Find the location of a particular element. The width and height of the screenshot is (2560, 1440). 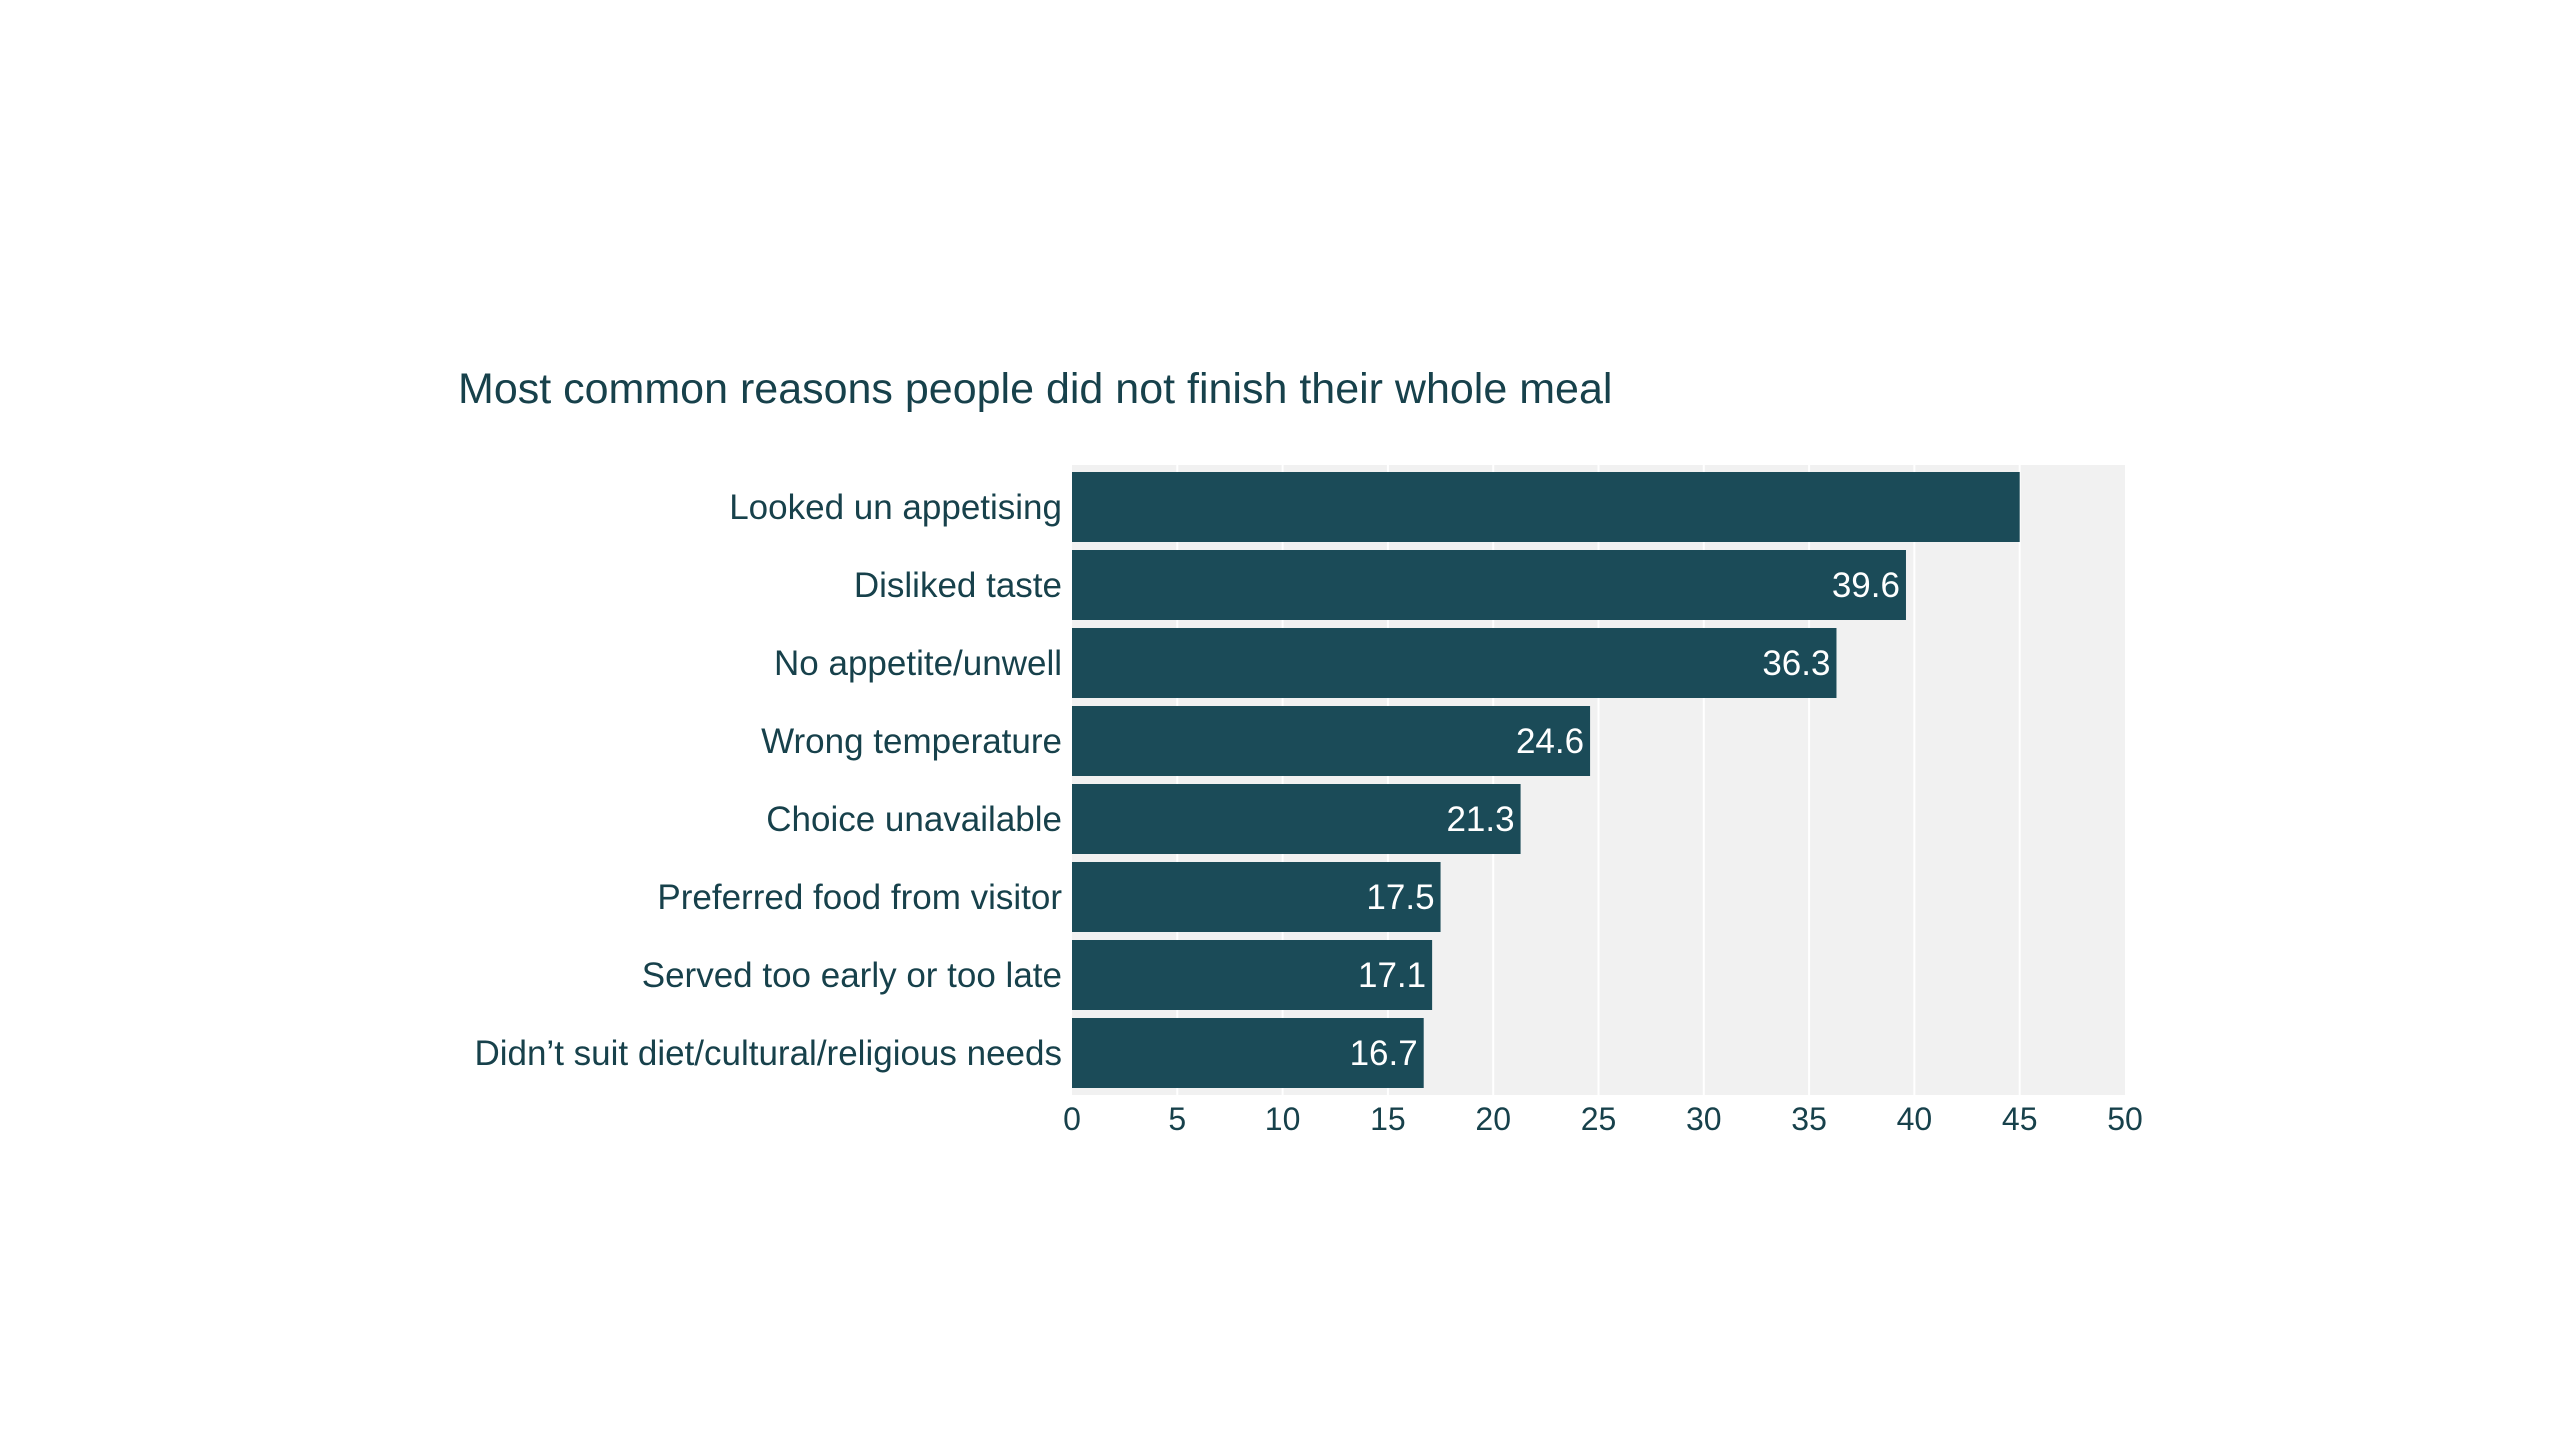

bar-value-label: 21.3 is located at coordinates (1480, 819).